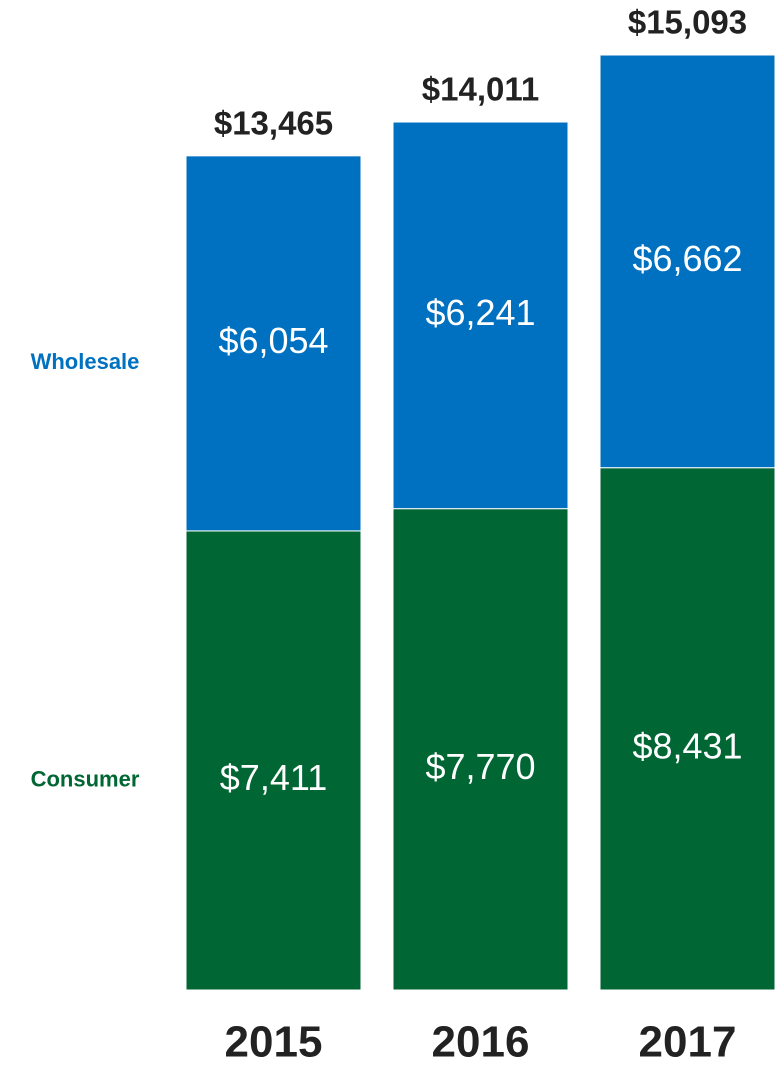  What do you see at coordinates (85, 361) in the screenshot?
I see `legend-label: Wholesale` at bounding box center [85, 361].